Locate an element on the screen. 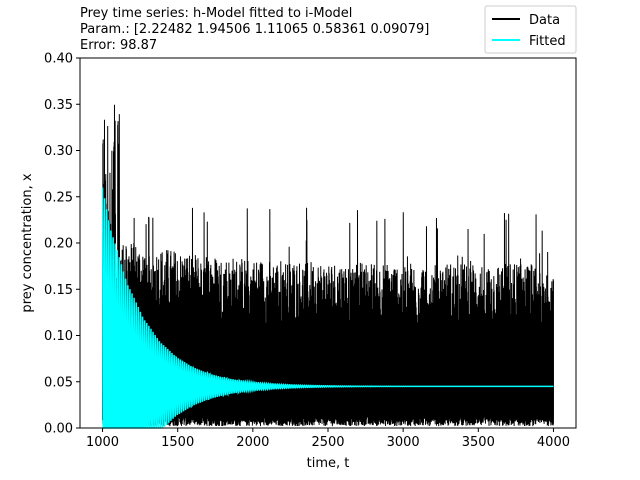  x-axis-ticks: 1000 1500 2000 2500 3000 3500 4000 is located at coordinates (328, 439).